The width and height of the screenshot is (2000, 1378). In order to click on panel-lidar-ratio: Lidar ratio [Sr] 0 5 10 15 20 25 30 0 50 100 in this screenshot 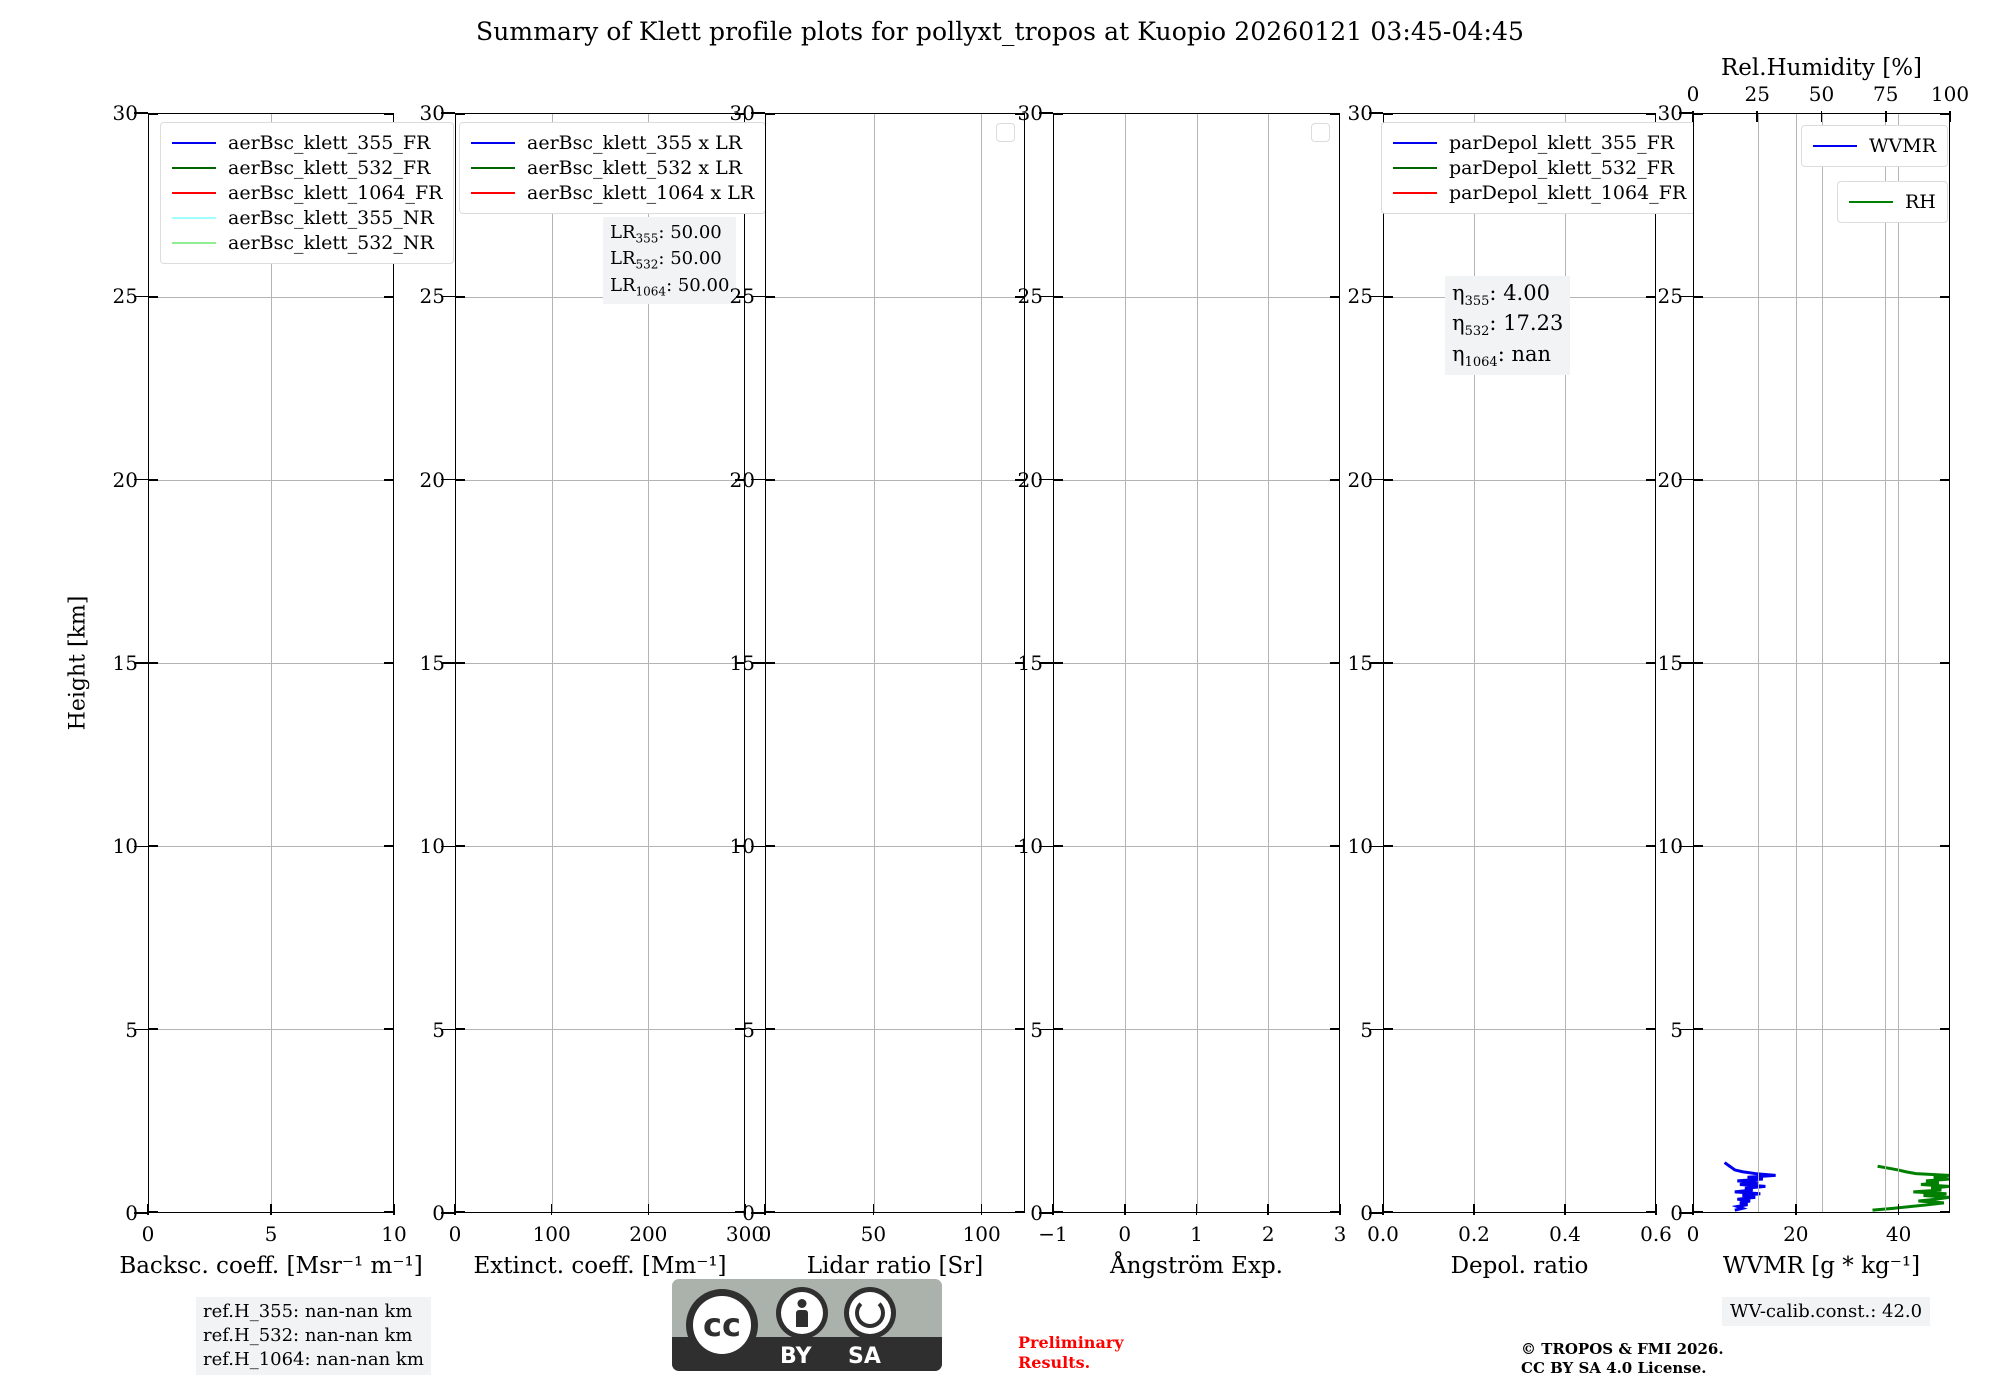, I will do `click(877, 690)`.